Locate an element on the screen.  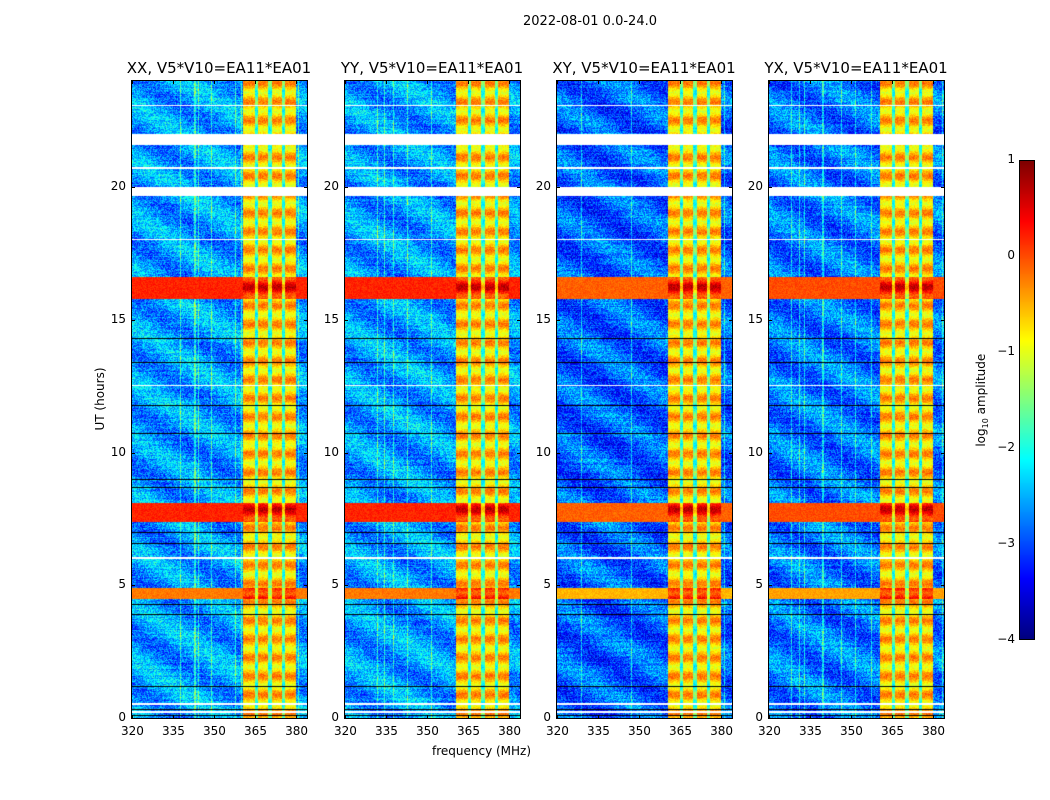
colorbar-label: log10 amplitude is located at coordinates (982, 400).